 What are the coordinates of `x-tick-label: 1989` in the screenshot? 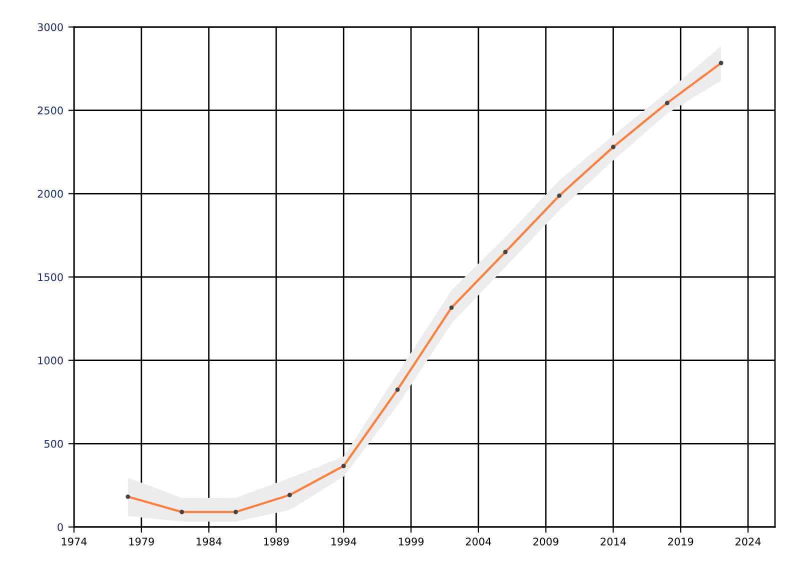 It's located at (276, 542).